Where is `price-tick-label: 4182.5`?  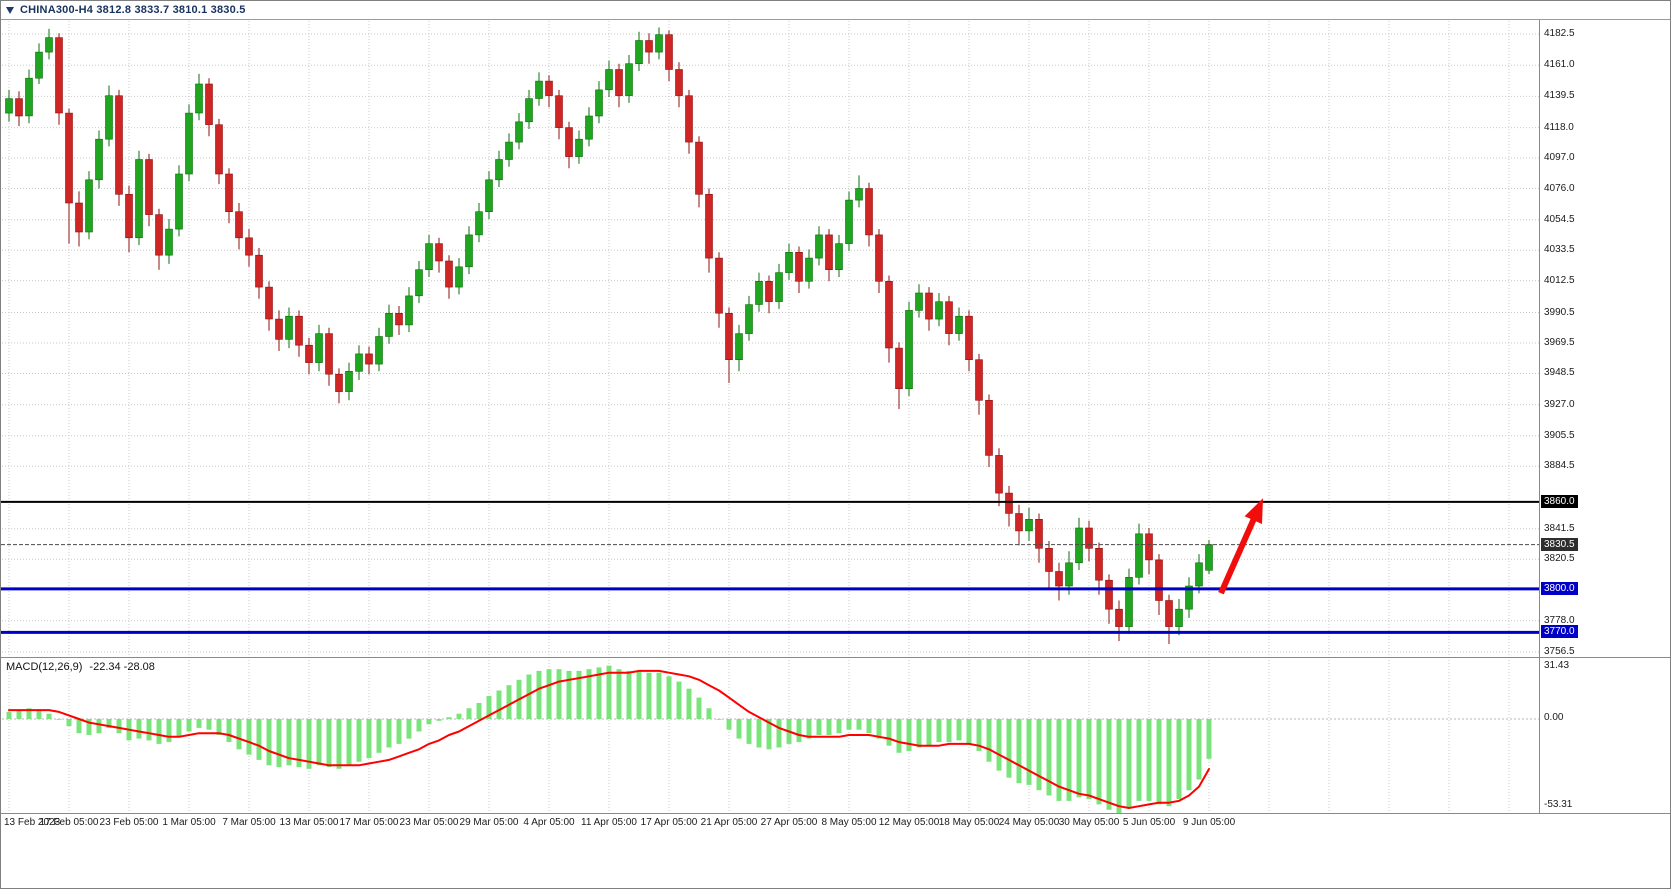
price-tick-label: 4182.5 is located at coordinates (1559, 33).